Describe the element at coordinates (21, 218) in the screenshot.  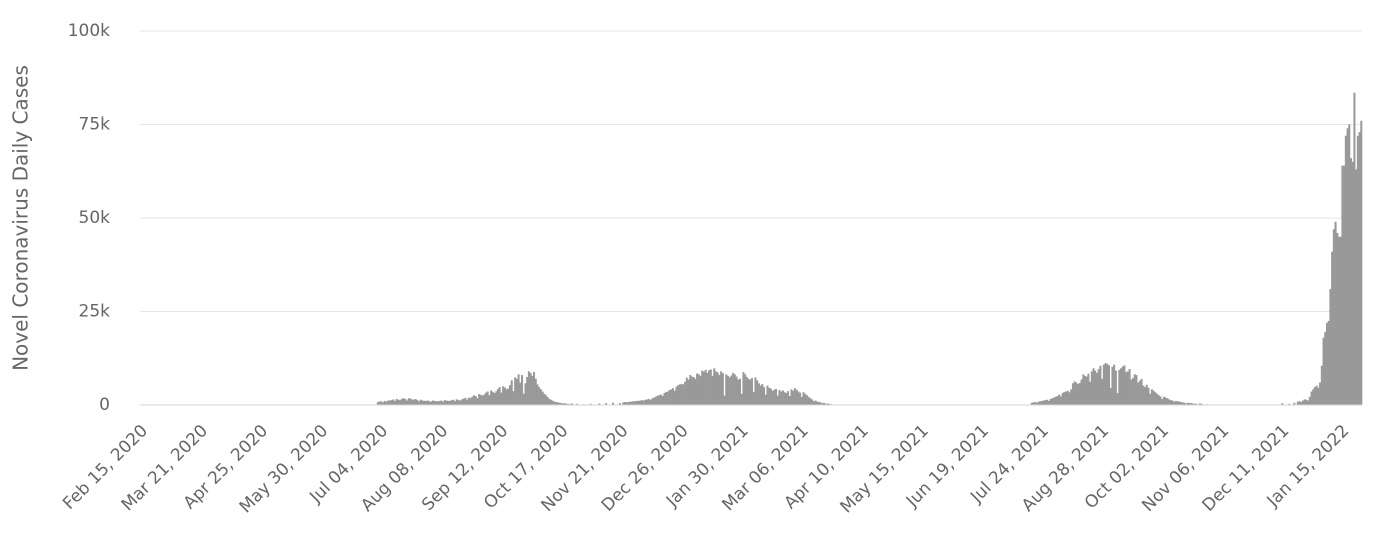
I see `y-axis-title: Novel Coronavirus Daily Cases` at that location.